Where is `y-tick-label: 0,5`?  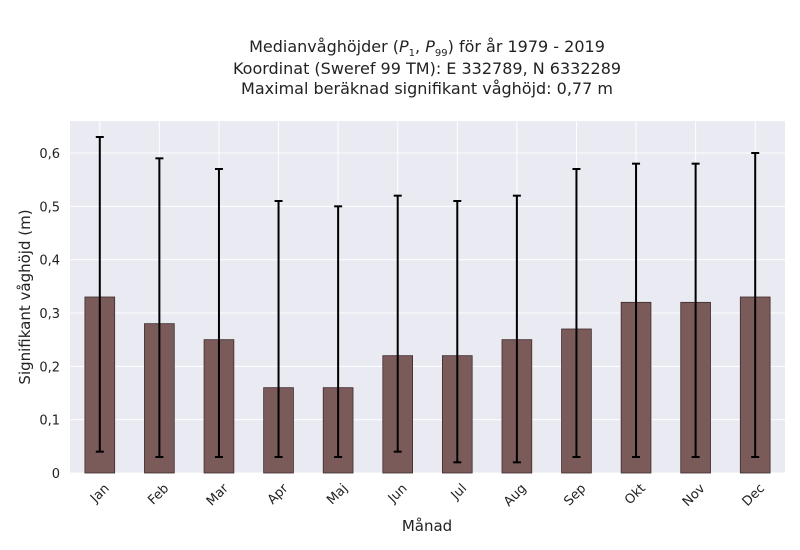
y-tick-label: 0,5 is located at coordinates (49, 207).